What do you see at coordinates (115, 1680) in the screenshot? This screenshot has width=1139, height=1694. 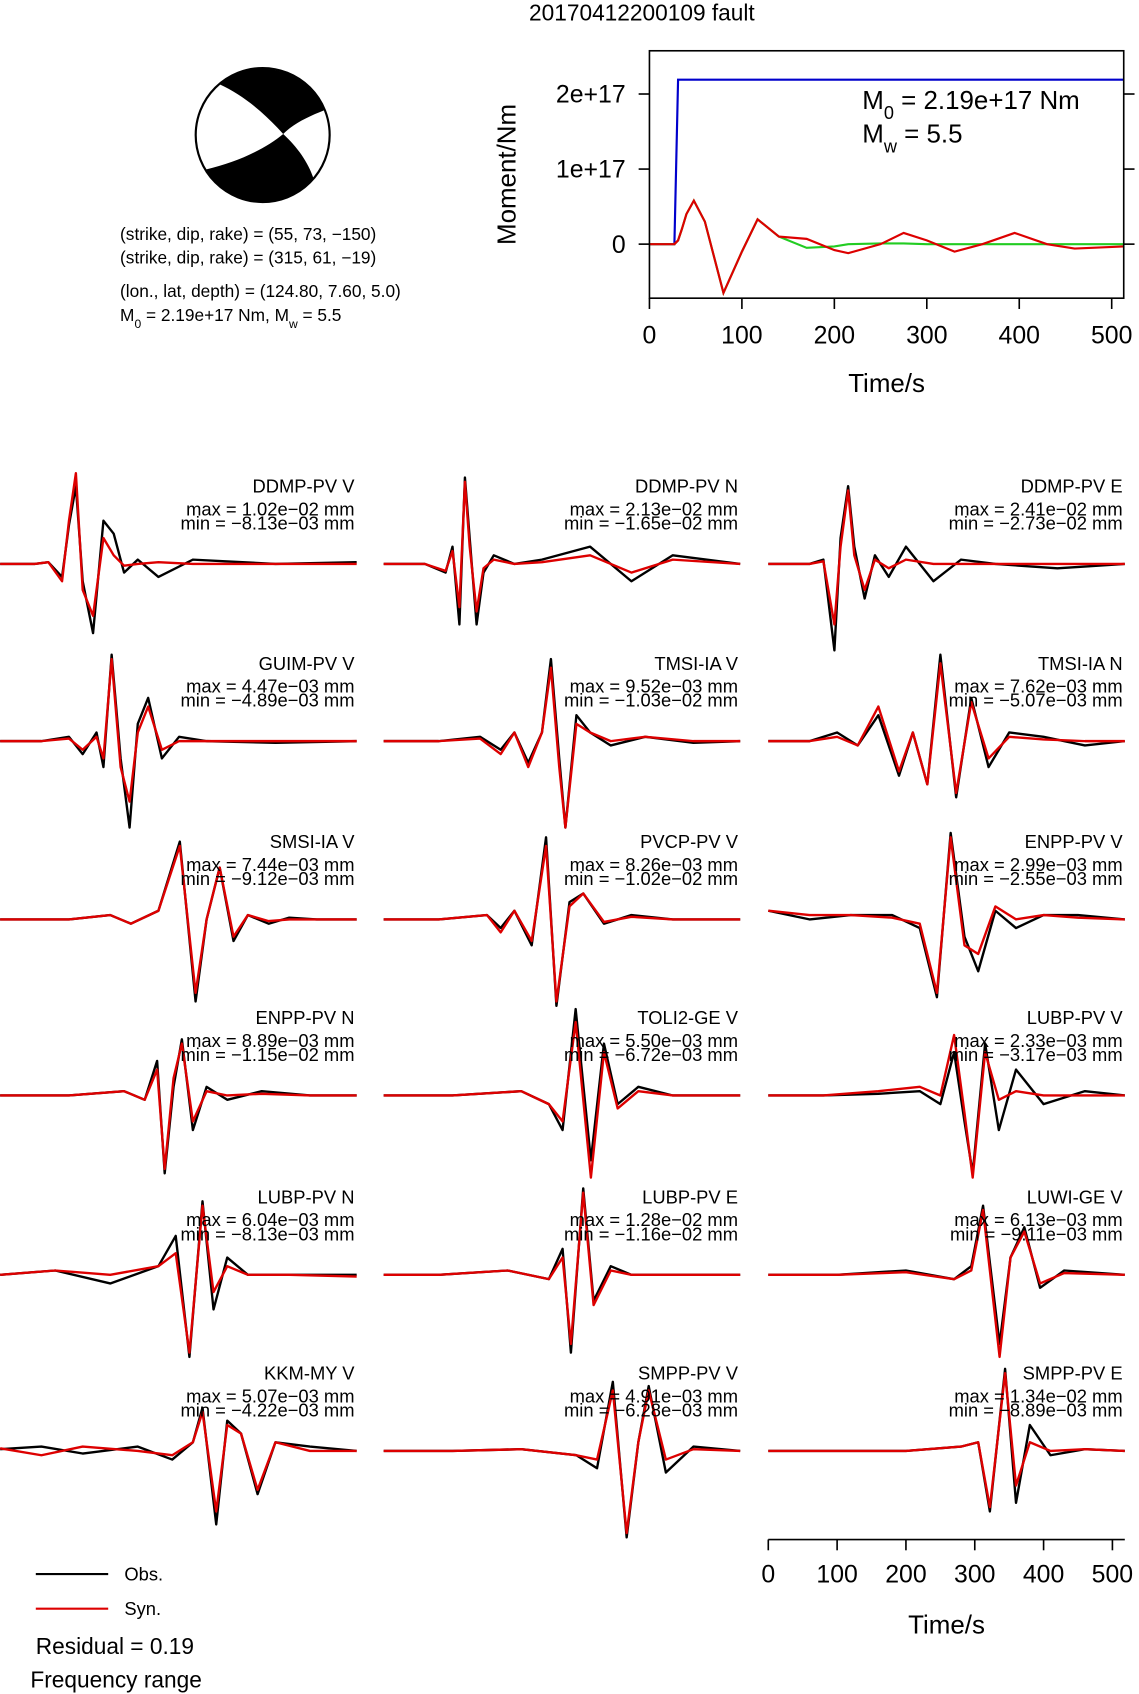 I see `frequency-range: Frequency range` at bounding box center [115, 1680].